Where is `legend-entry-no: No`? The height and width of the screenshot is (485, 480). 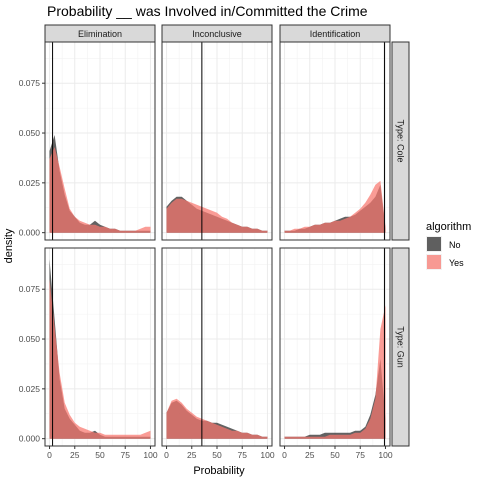 legend-entry-no: No is located at coordinates (443, 244).